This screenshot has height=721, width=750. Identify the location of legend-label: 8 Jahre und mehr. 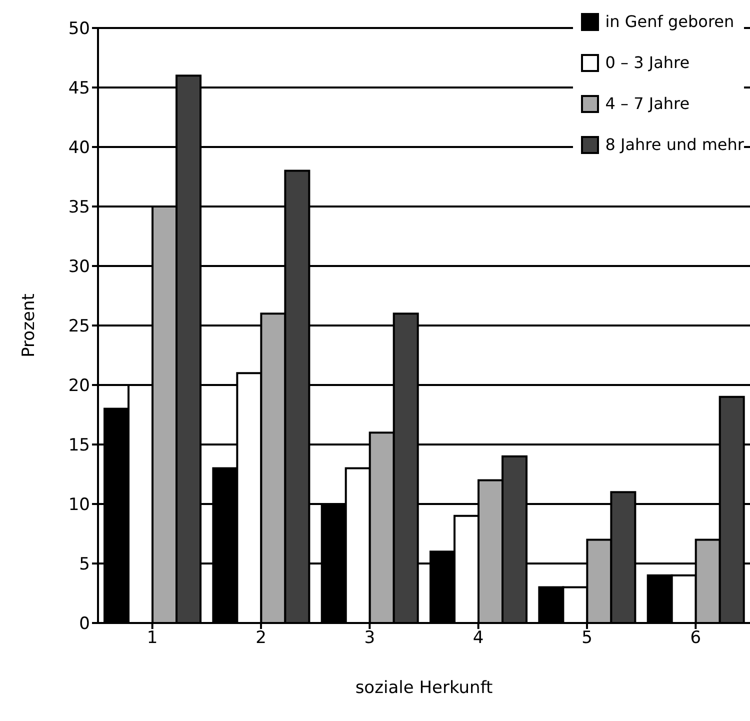
(674, 144).